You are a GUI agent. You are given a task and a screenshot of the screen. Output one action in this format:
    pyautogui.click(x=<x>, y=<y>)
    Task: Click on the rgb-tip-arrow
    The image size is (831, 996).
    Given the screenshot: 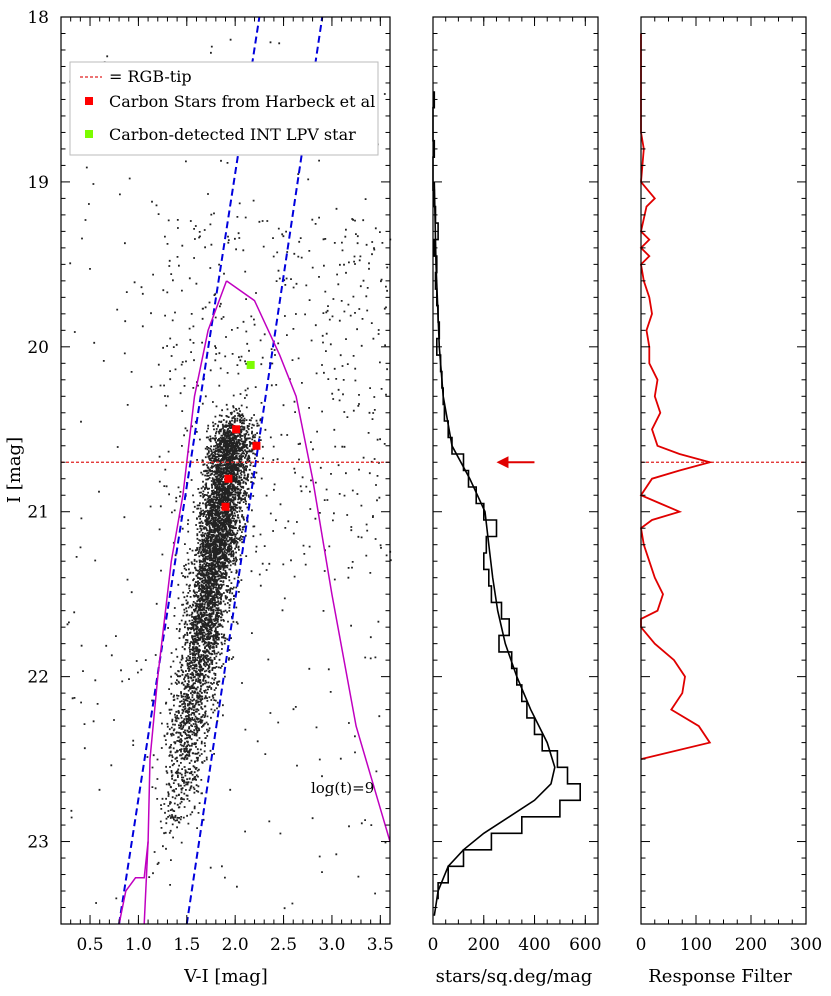 What is the action you would take?
    pyautogui.click(x=515, y=462)
    